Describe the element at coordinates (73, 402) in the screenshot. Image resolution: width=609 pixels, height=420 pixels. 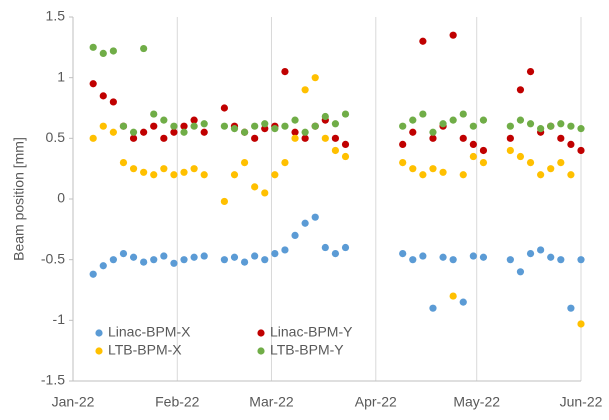
I see `x-tick-label: Jan-22` at that location.